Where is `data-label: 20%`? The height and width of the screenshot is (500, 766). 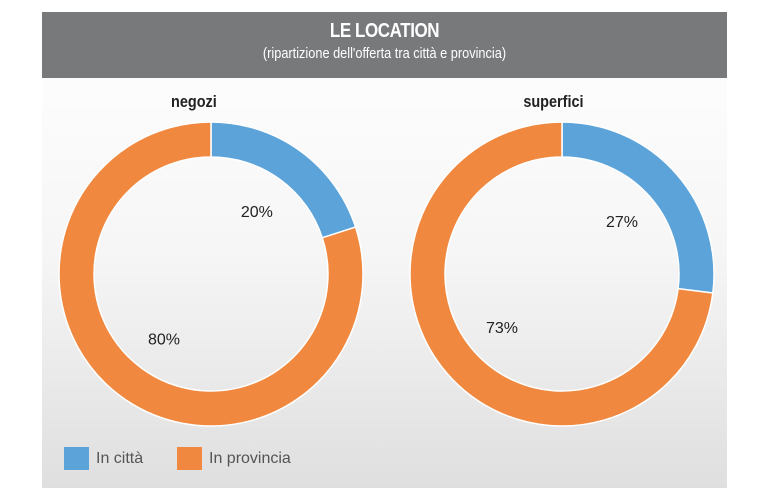 data-label: 20% is located at coordinates (257, 212).